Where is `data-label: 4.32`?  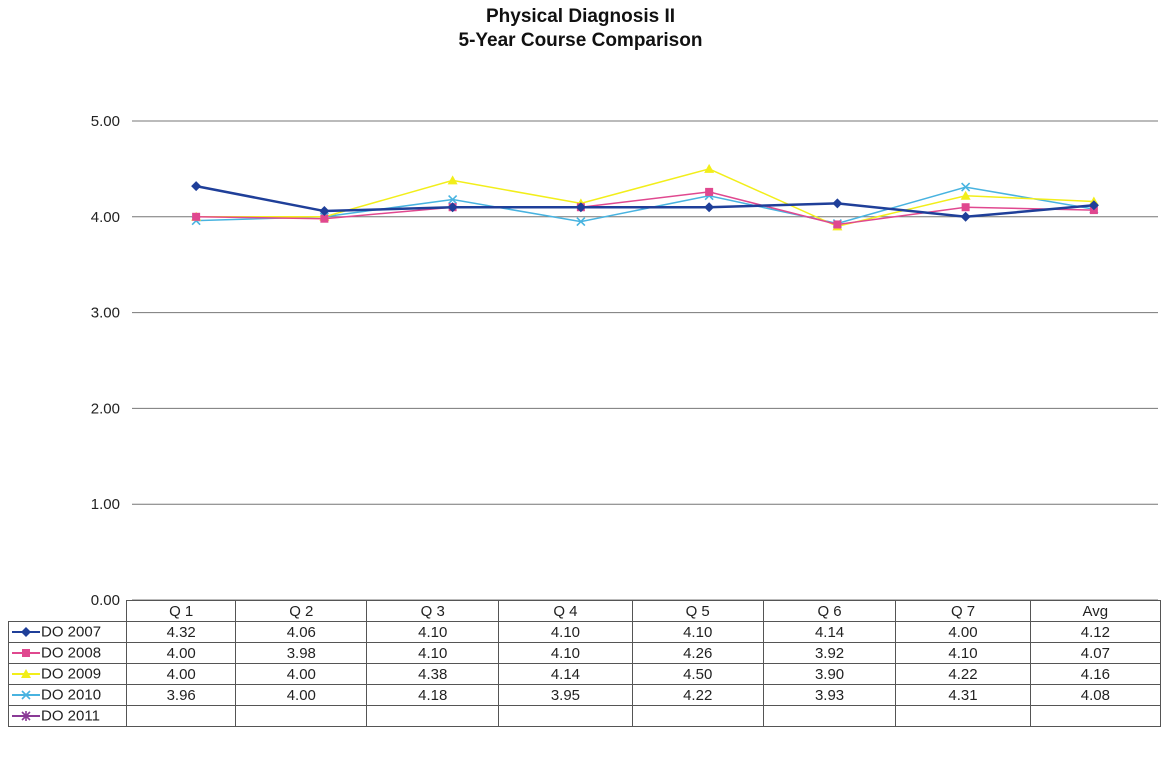
data-label: 4.32 is located at coordinates (181, 632).